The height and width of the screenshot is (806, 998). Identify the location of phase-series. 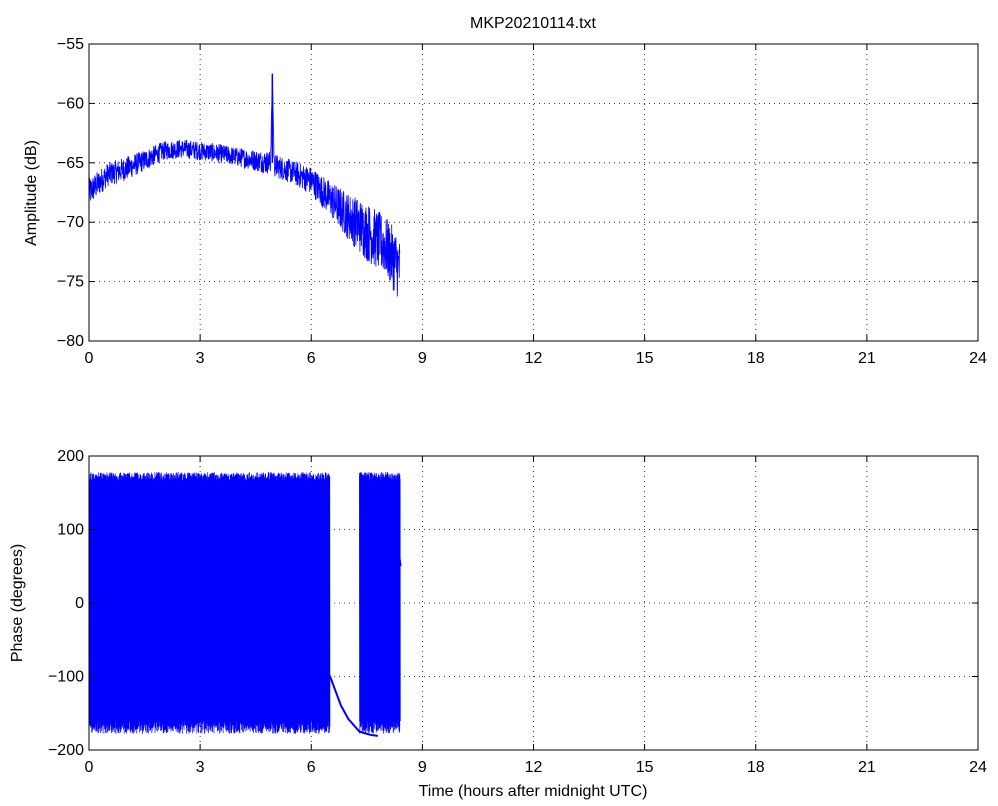
(245, 604).